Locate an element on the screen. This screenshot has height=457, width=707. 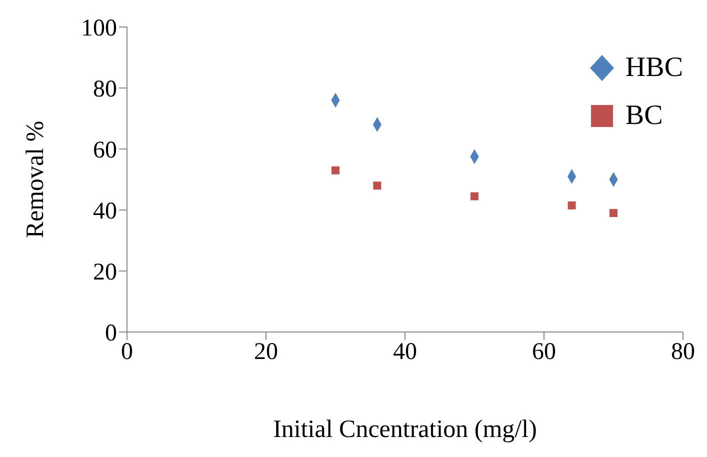
x-axis-title: Initial Cncentration (mg/l) is located at coordinates (405, 429).